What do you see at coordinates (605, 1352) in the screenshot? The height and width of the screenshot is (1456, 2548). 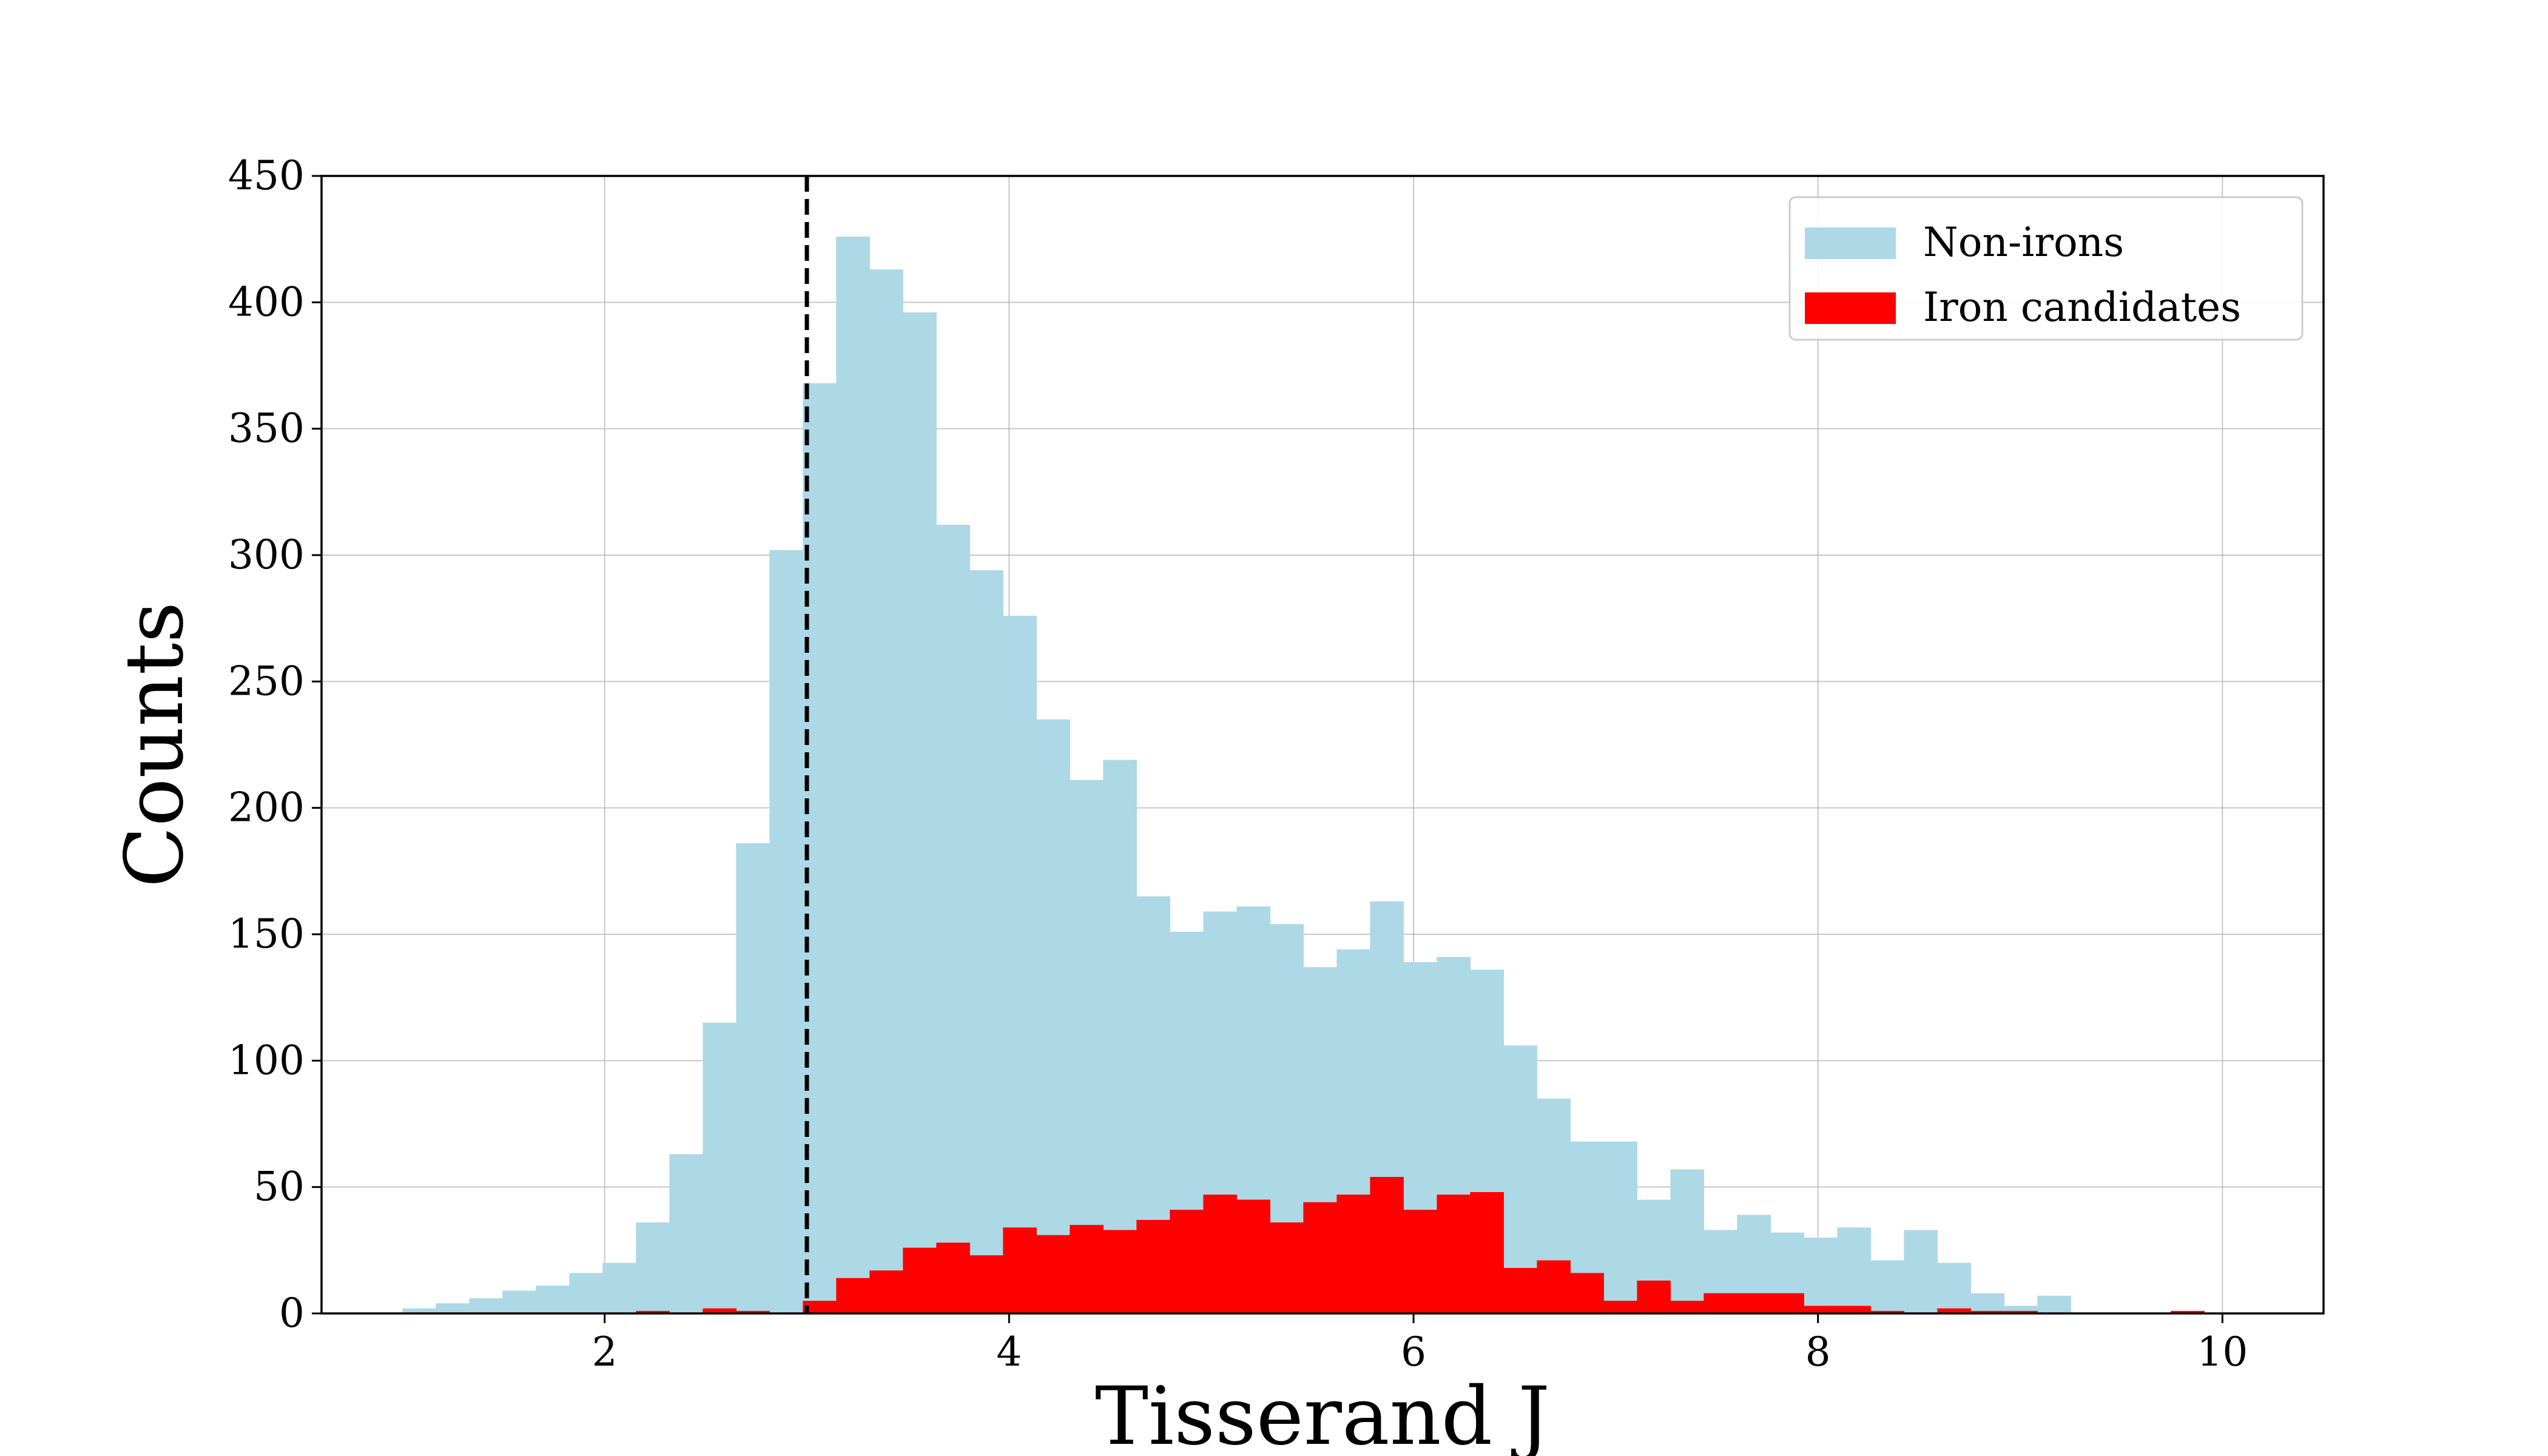 I see `x-tick-label: 2` at bounding box center [605, 1352].